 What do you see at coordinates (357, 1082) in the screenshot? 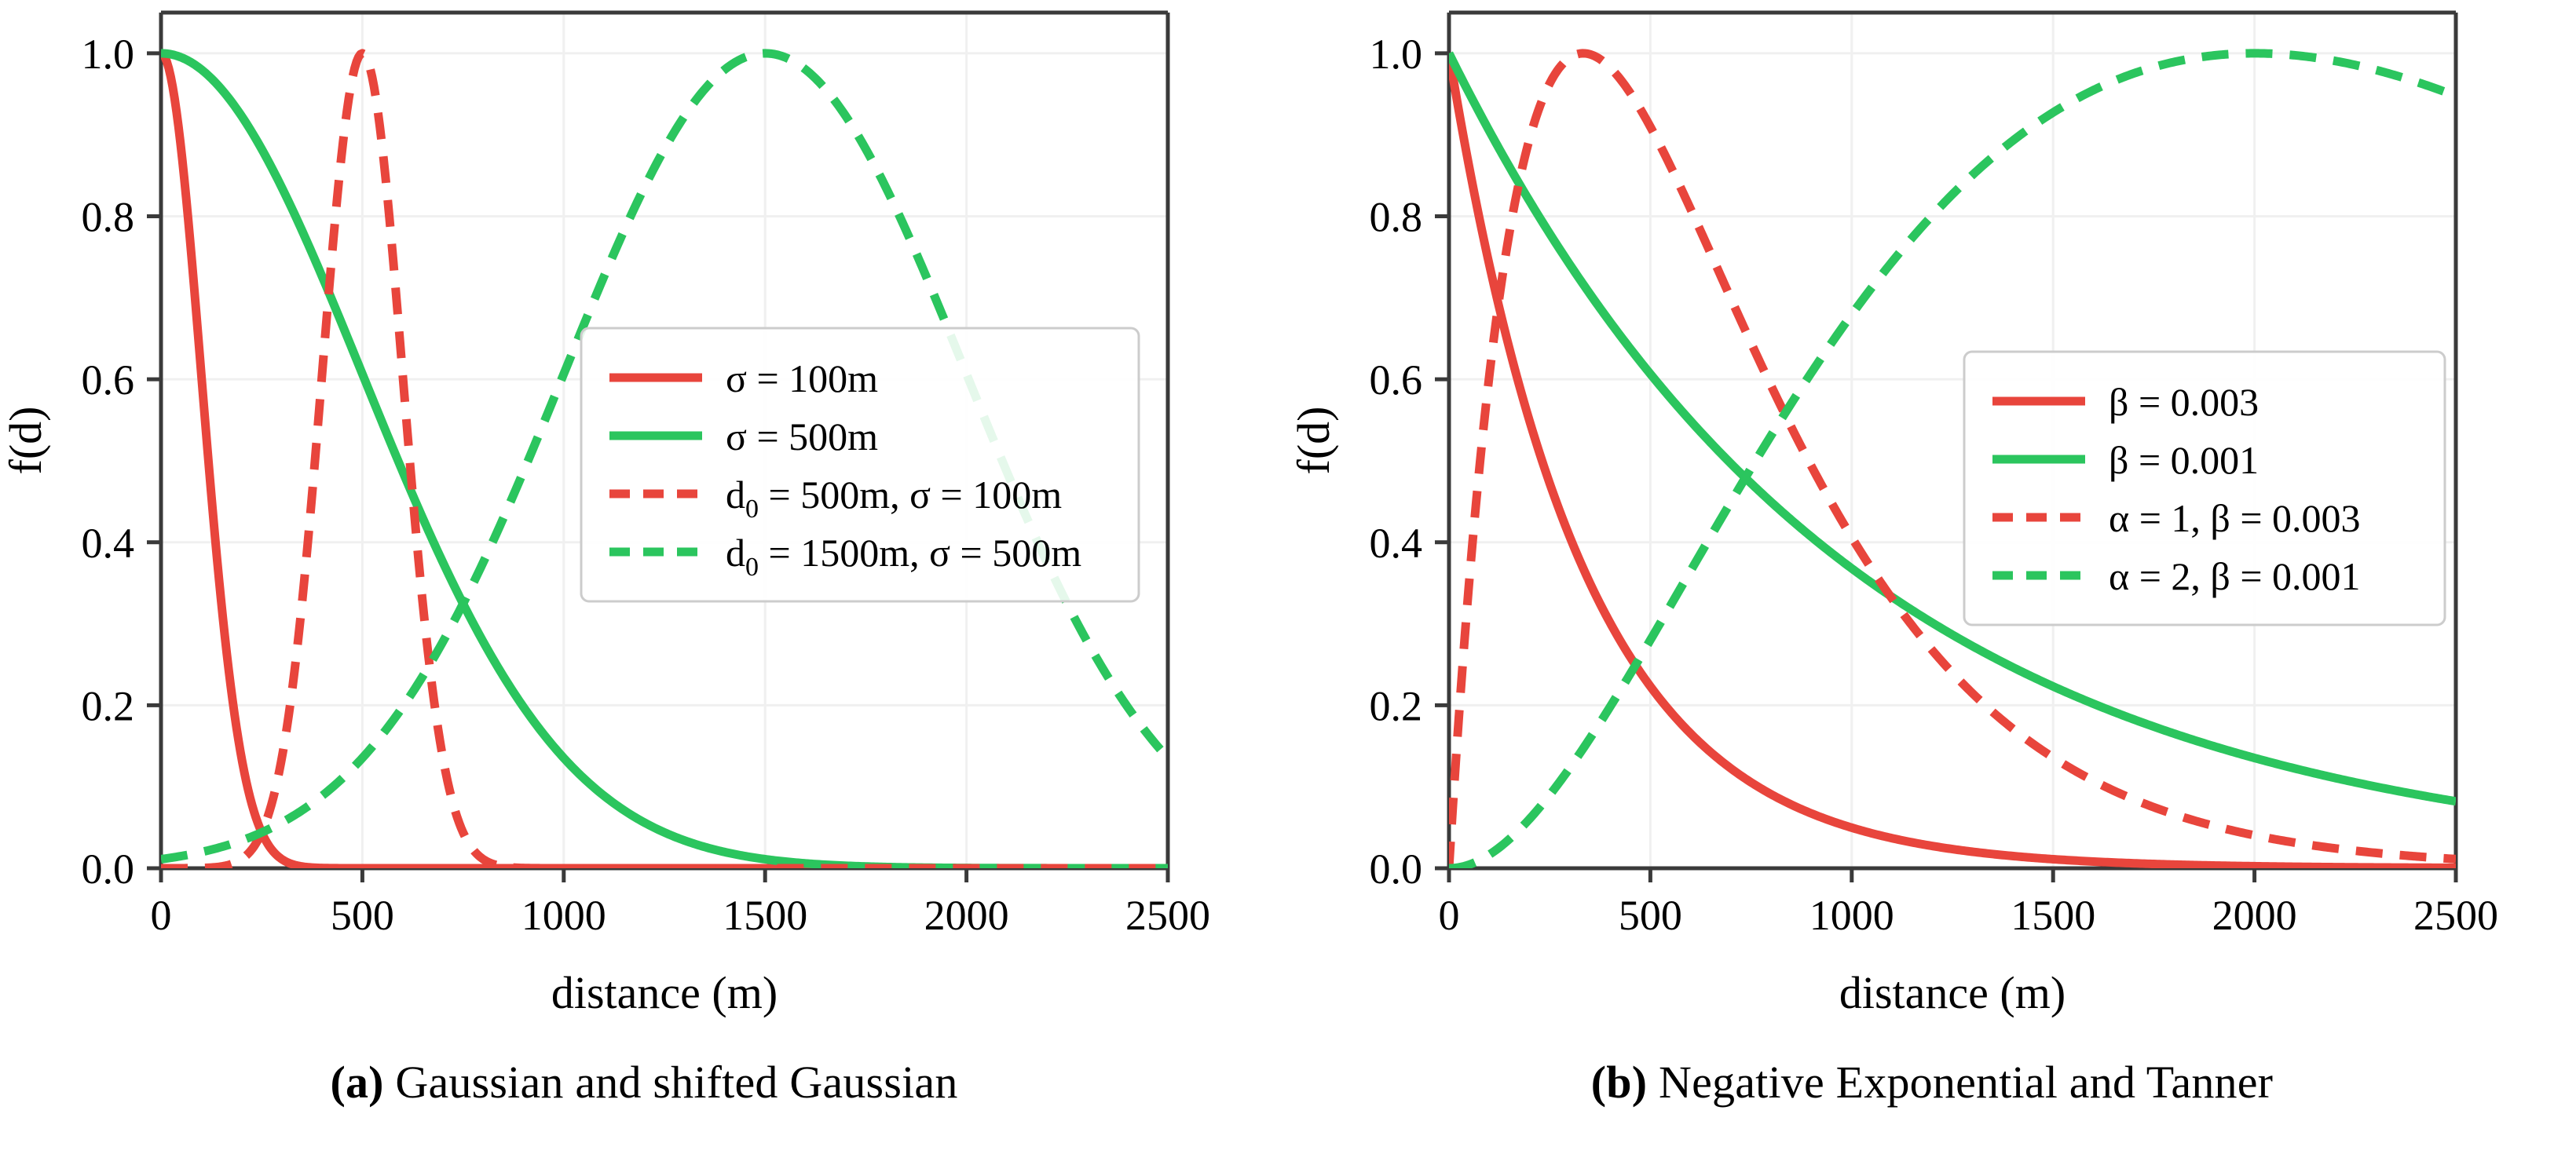
I see `caption-a-label: (a)` at bounding box center [357, 1082].